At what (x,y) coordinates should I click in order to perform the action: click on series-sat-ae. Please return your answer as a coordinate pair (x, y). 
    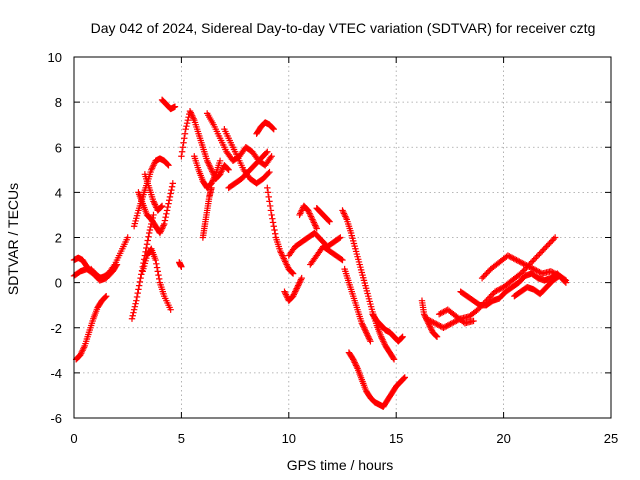
    Looking at the image, I should click on (456, 316).